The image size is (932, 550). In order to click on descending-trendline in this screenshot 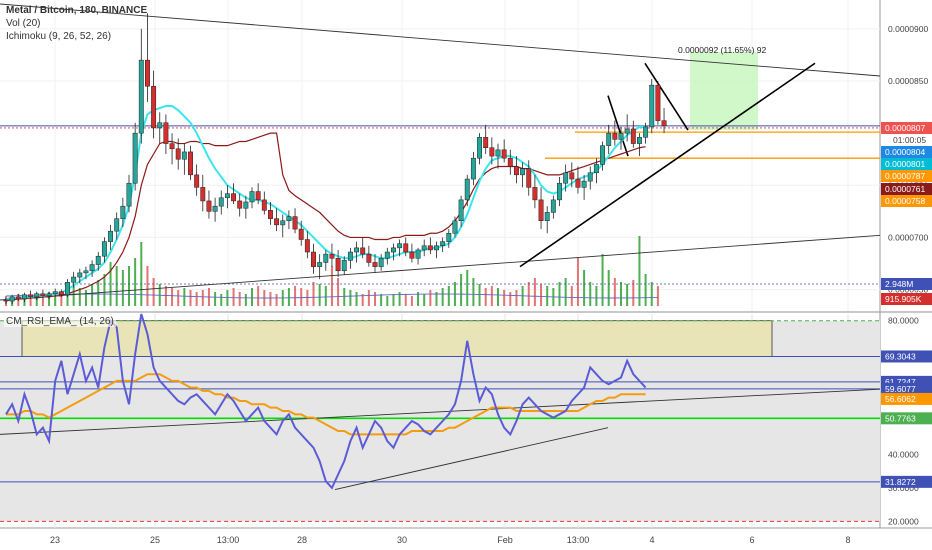, I will do `click(440, 40)`.